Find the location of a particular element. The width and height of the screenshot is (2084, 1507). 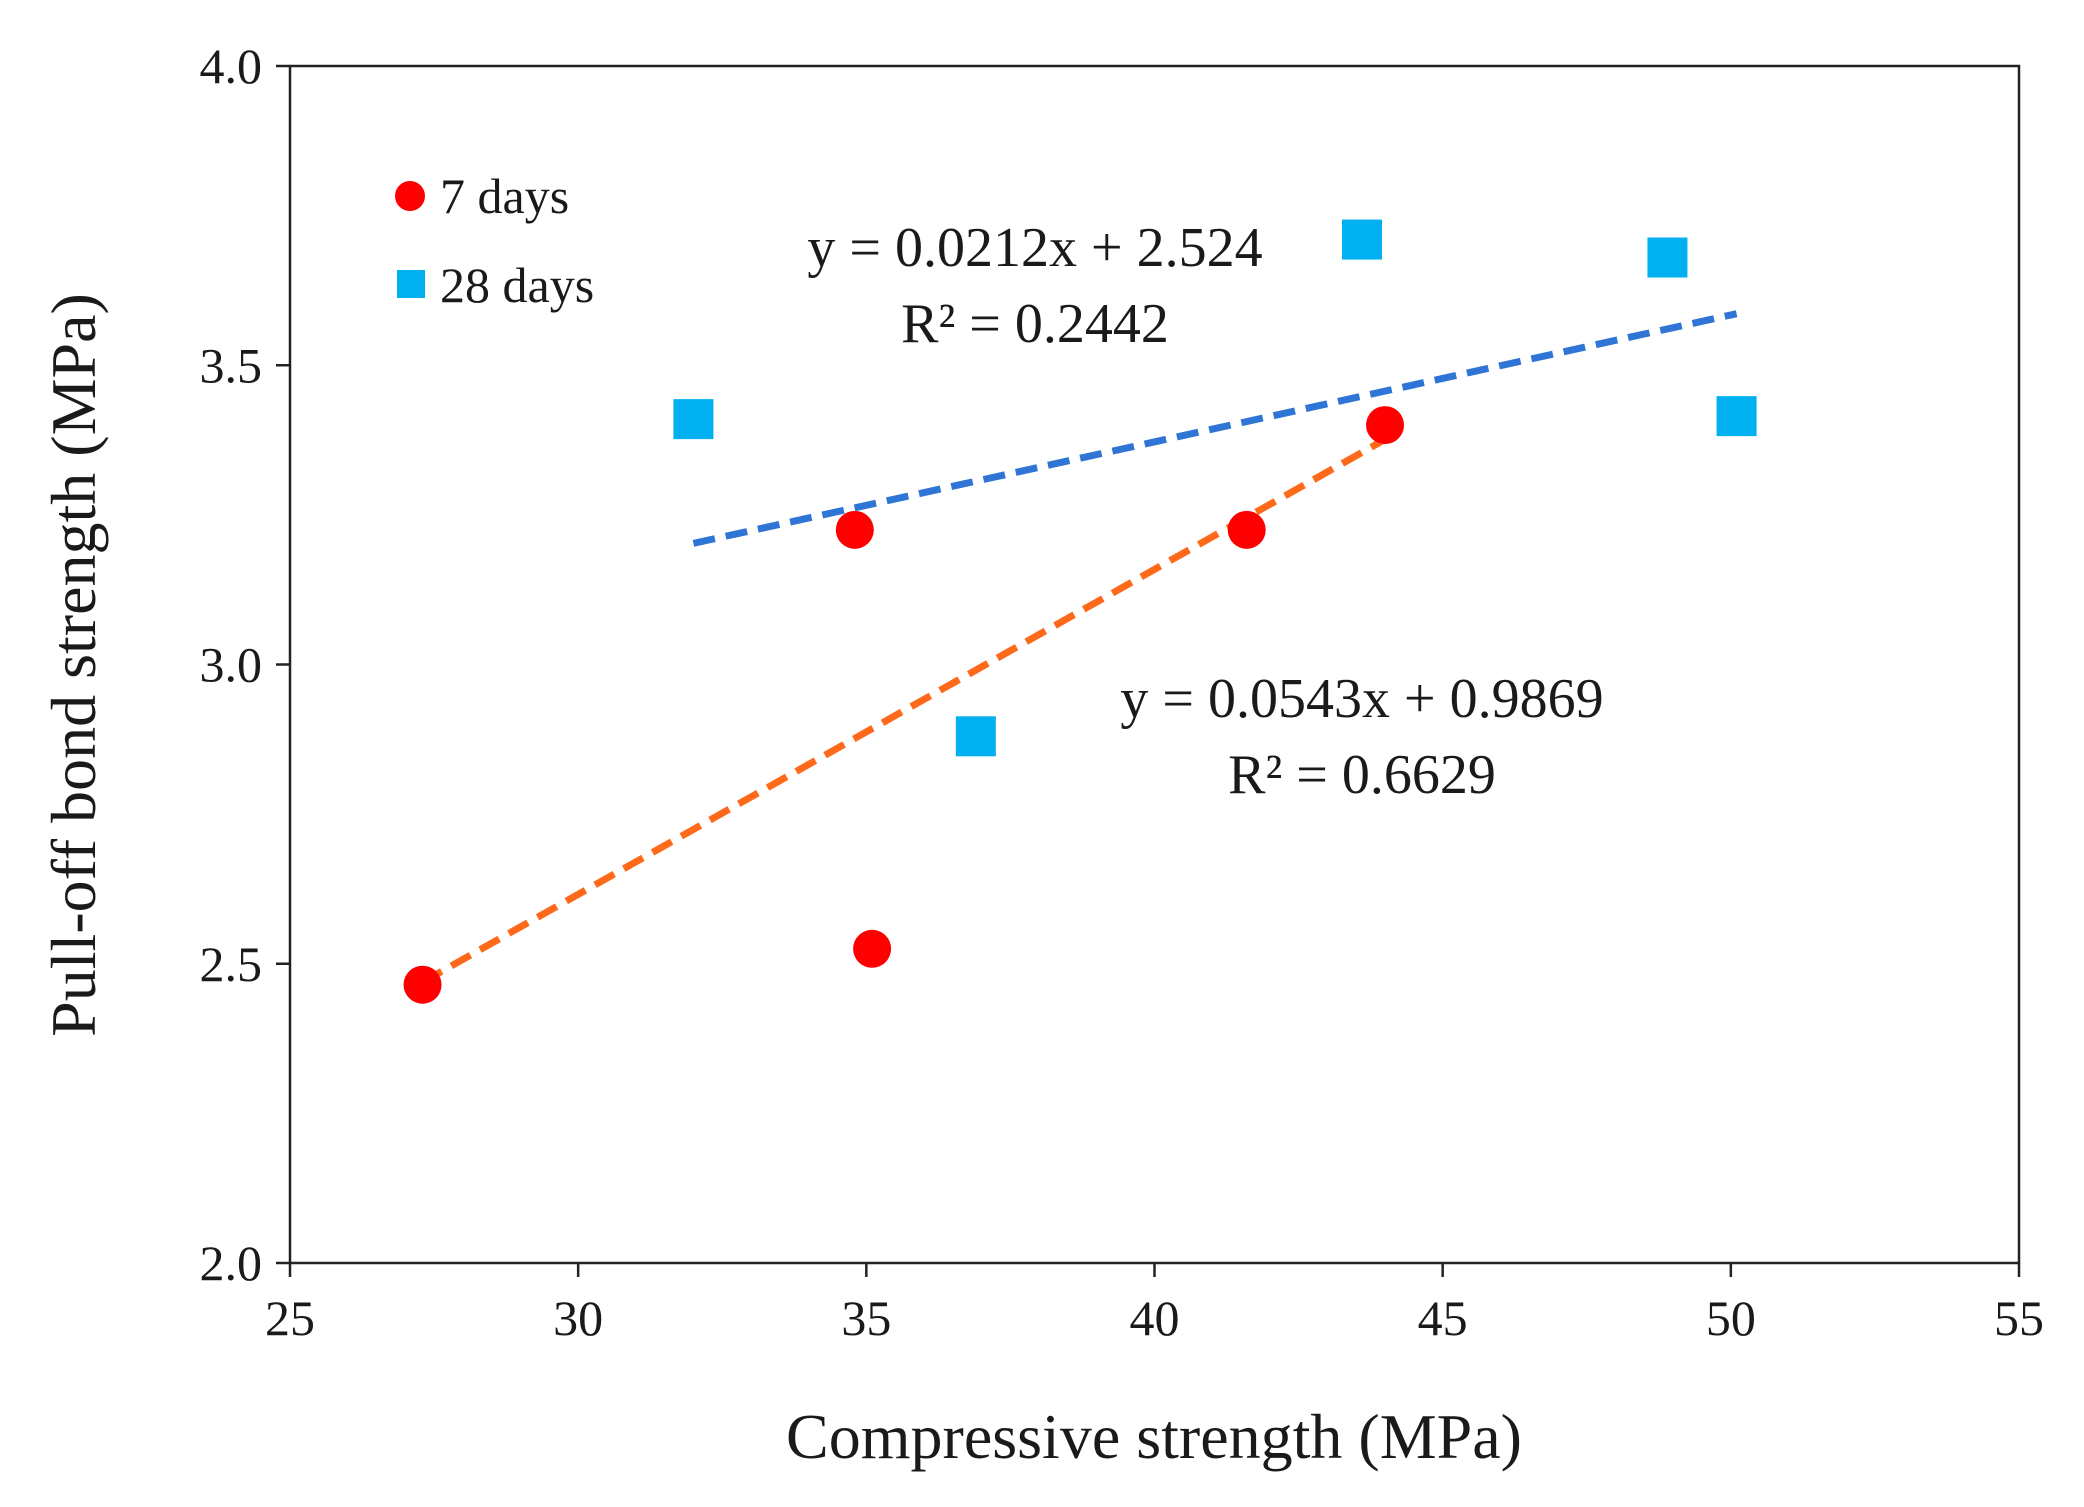

x-tick-label: 25 is located at coordinates (290, 1318).